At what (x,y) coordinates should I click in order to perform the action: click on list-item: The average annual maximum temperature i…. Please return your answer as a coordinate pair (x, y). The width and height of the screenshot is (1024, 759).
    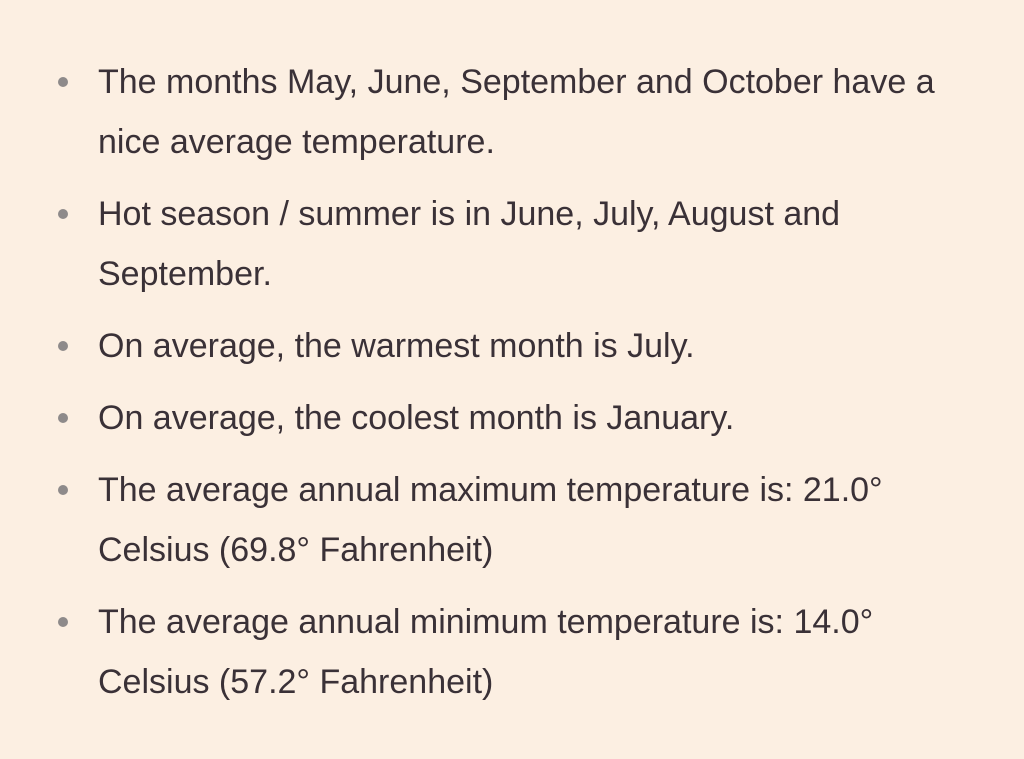
    Looking at the image, I should click on (523, 520).